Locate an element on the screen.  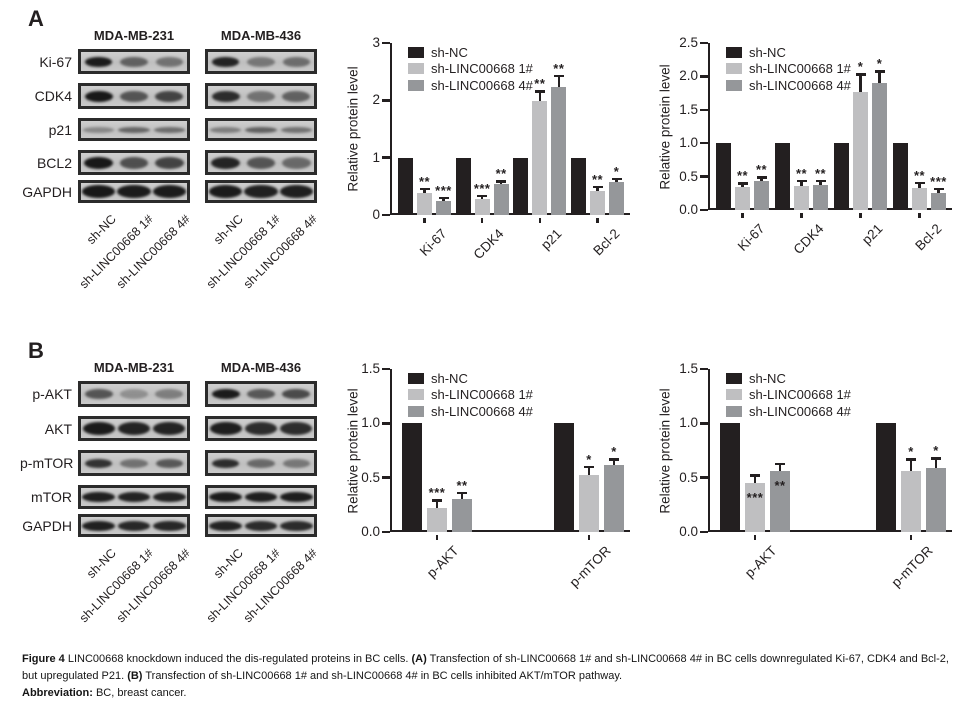
y-tick-label: 3 is located at coordinates (376, 42).